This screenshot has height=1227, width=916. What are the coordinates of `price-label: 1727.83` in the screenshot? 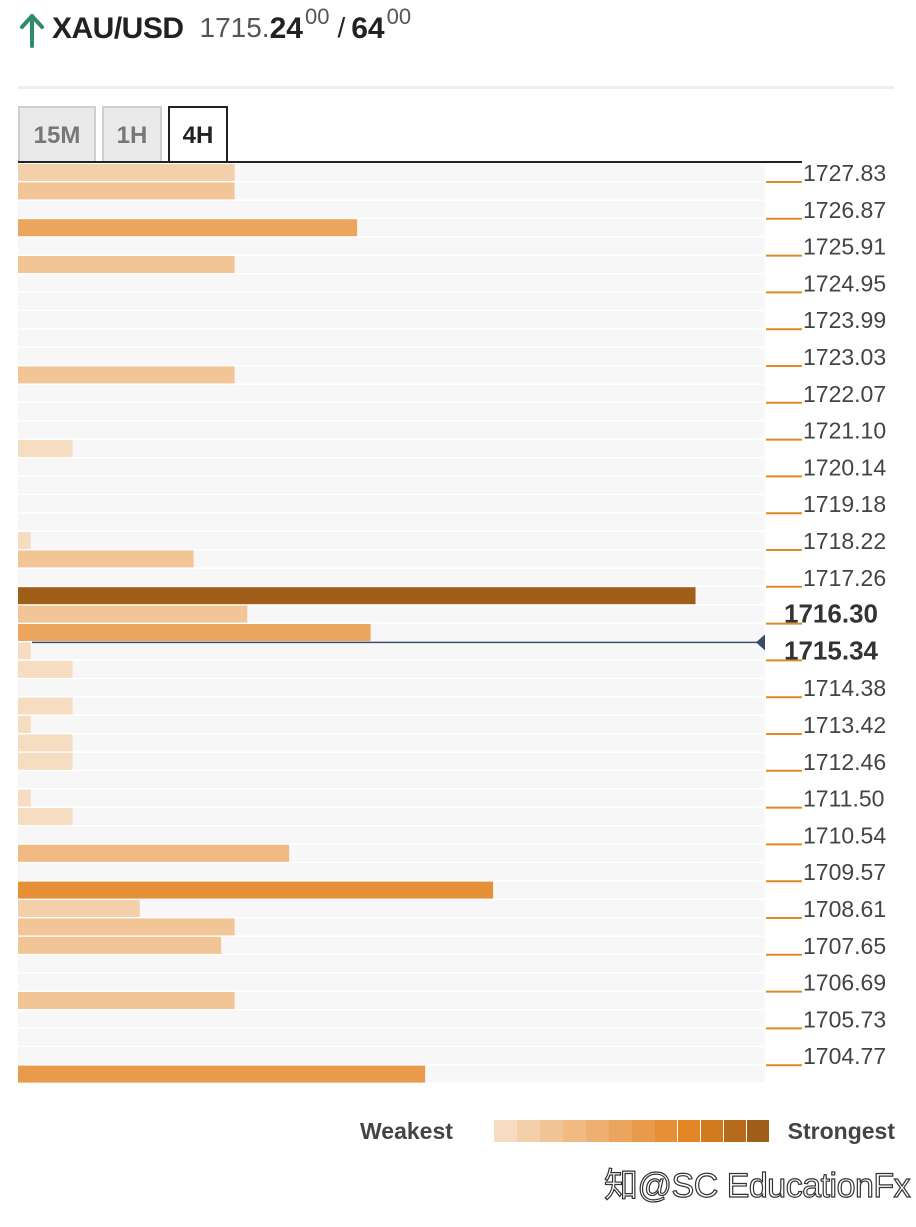 It's located at (844, 173).